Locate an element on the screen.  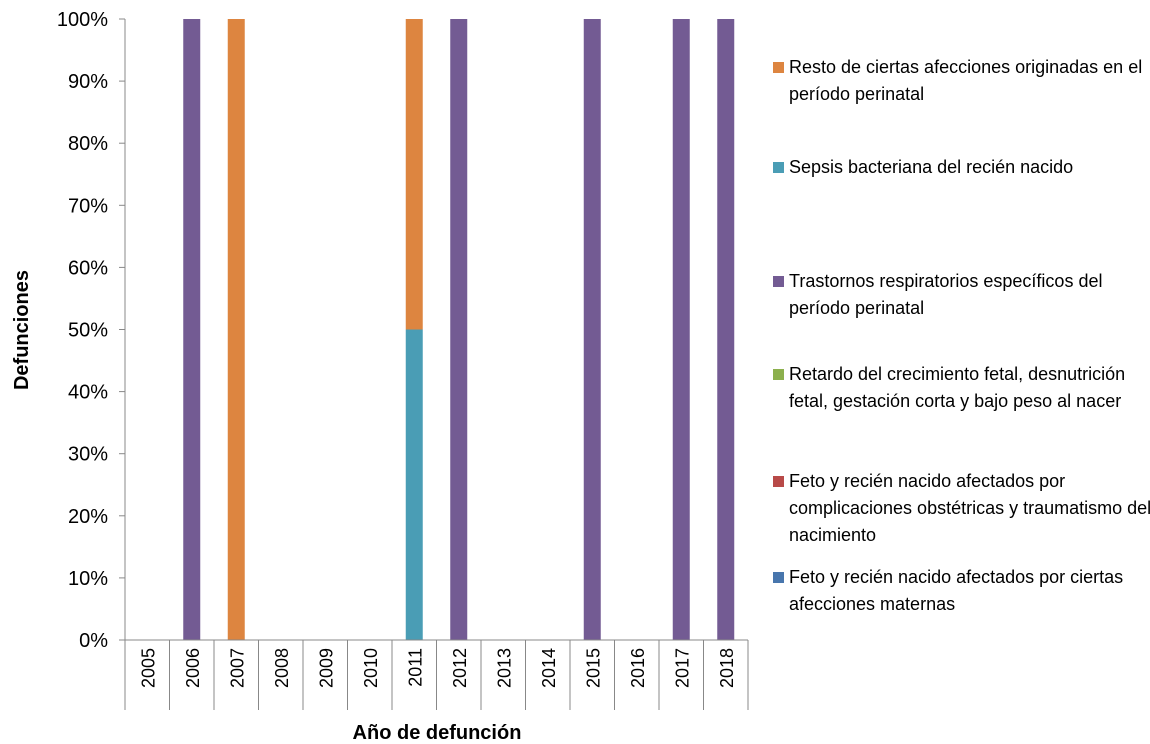
y-tick-label: 30% is located at coordinates (88, 455).